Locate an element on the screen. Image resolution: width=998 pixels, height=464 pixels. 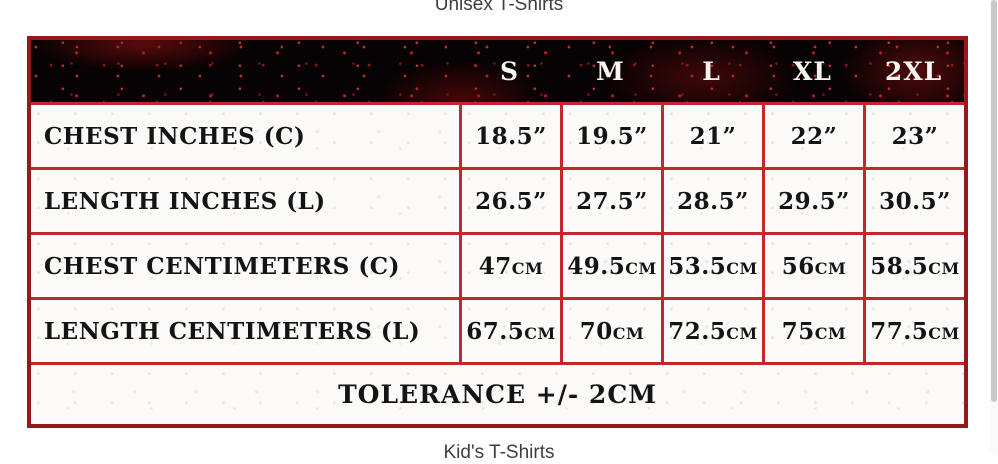
column-header-s: S is located at coordinates (509, 71).